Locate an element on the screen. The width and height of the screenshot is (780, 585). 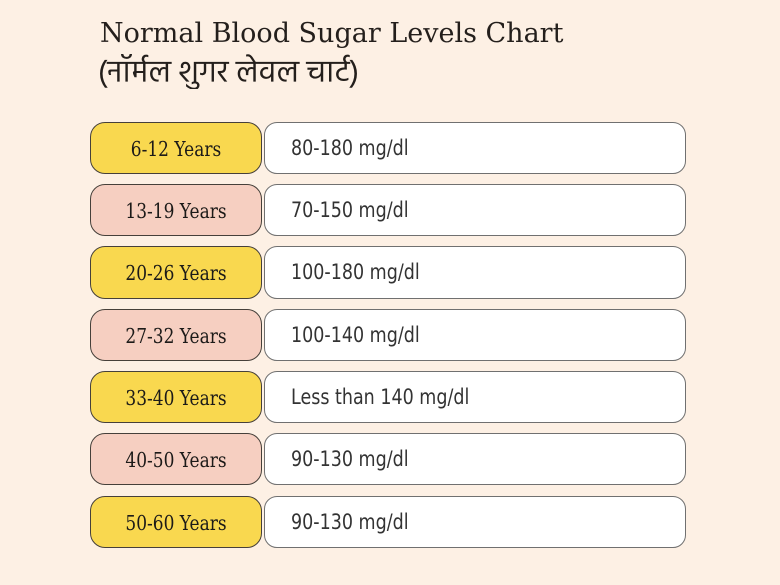
table-row: 13-19 Years 70-150 mg/dl is located at coordinates (388, 210).